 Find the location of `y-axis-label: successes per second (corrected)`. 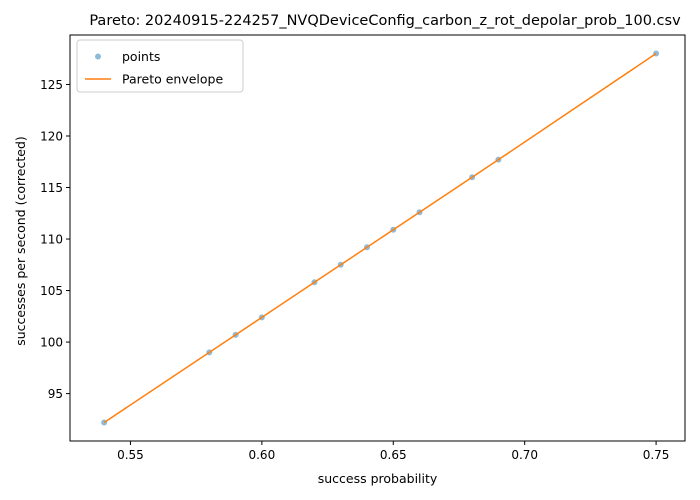

y-axis-label: successes per second (corrected) is located at coordinates (20, 241).